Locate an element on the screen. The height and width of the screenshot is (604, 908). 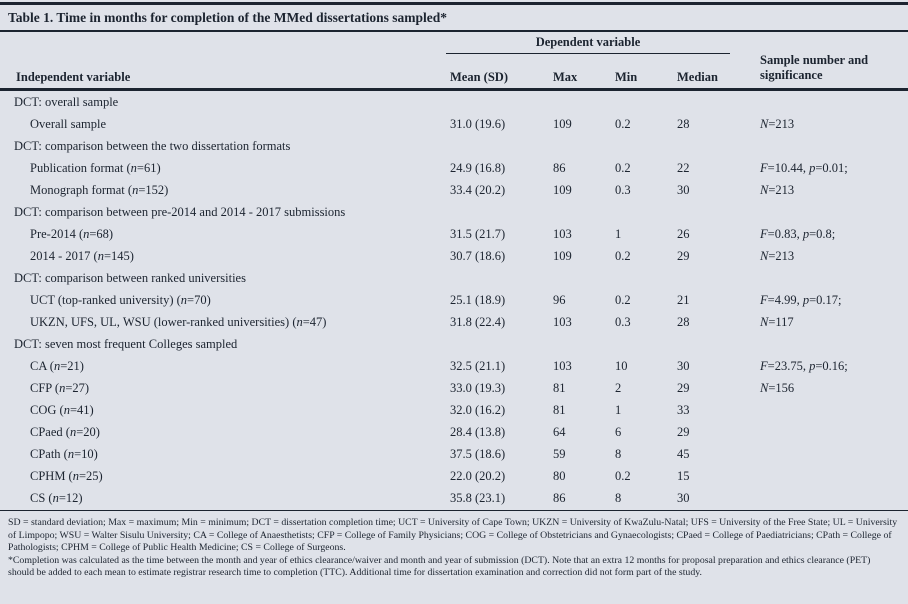
cell-mean: 37.5 (18.6) is located at coordinates (478, 454).